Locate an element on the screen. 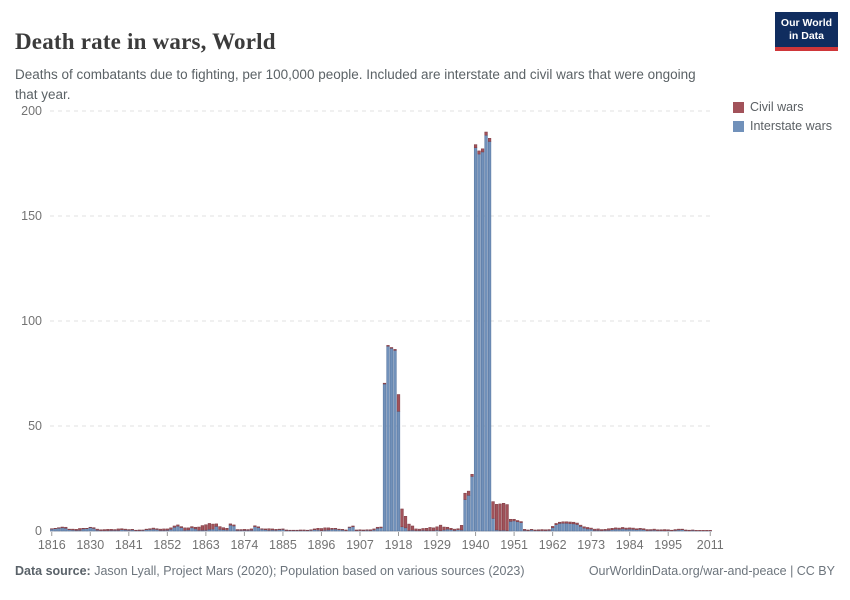  civil-wars-swatch-icon is located at coordinates (738, 107).